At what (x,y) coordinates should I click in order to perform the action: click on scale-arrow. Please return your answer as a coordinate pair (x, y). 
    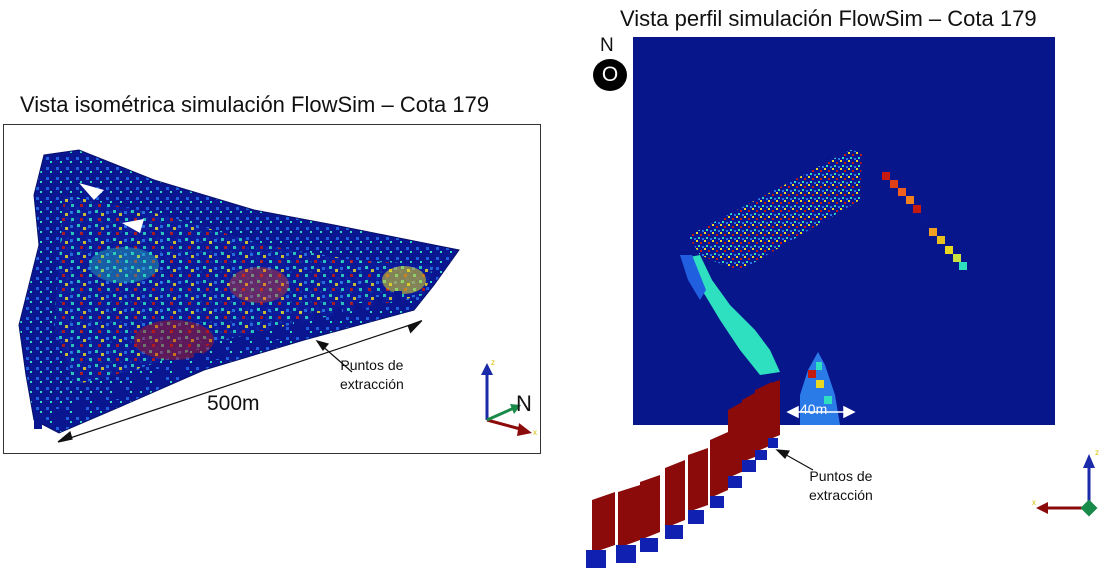
    Looking at the image, I should click on (821, 412).